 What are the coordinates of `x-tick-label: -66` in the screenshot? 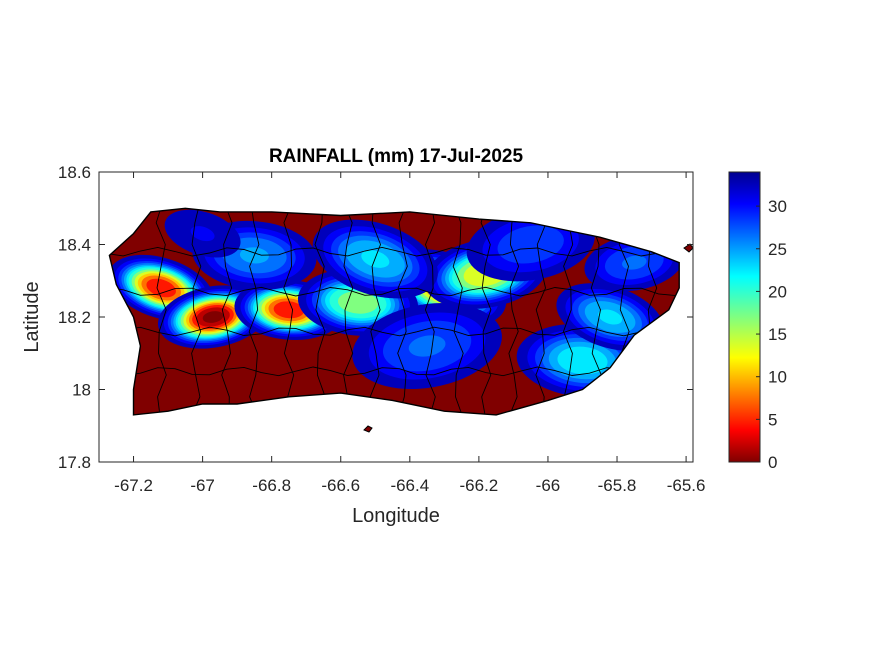 It's located at (548, 485).